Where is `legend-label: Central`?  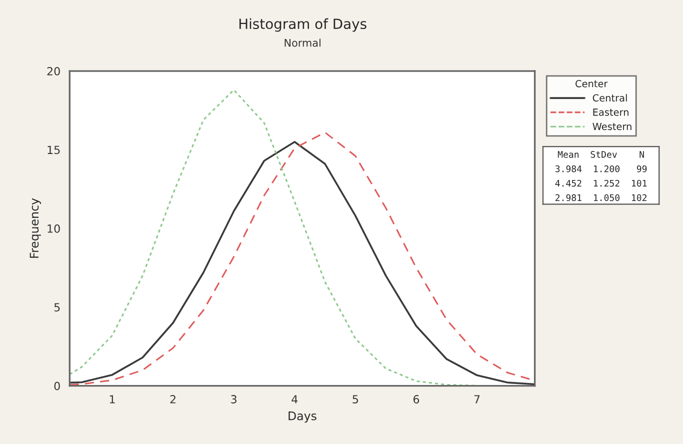
legend-label: Central is located at coordinates (609, 98).